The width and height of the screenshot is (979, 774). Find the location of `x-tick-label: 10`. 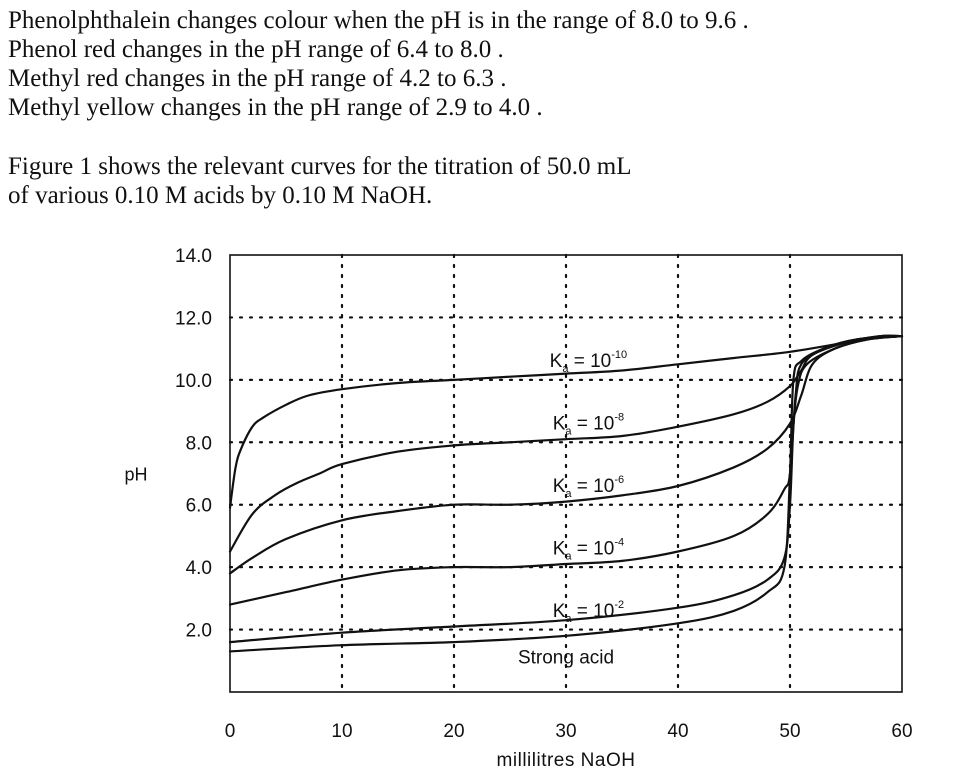

x-tick-label: 10 is located at coordinates (341, 731).